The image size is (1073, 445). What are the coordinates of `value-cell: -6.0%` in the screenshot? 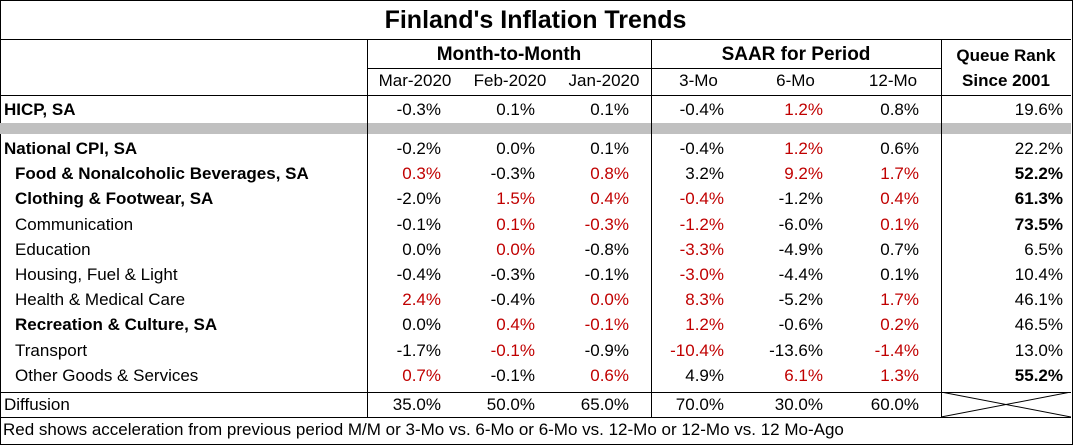 It's located at (800, 224).